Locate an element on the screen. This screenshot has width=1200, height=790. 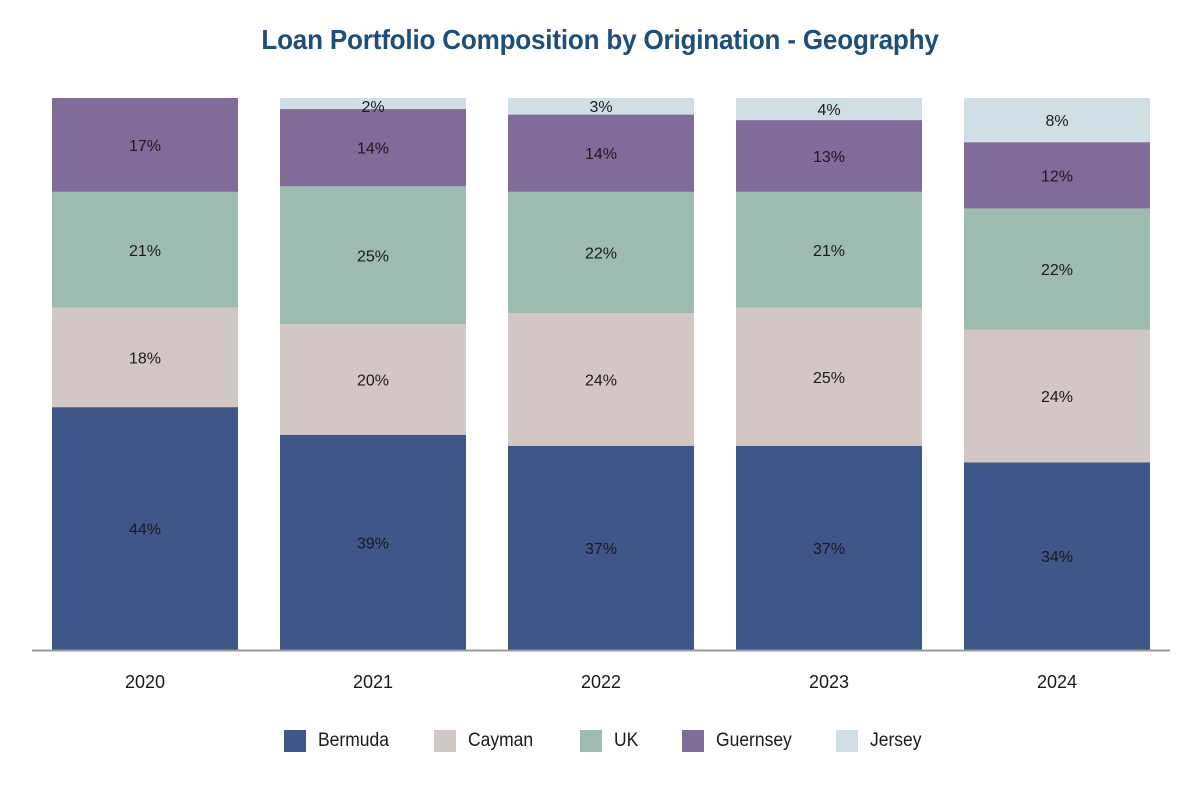
legend-item-guernsey: Guernsey is located at coordinates (740, 741).